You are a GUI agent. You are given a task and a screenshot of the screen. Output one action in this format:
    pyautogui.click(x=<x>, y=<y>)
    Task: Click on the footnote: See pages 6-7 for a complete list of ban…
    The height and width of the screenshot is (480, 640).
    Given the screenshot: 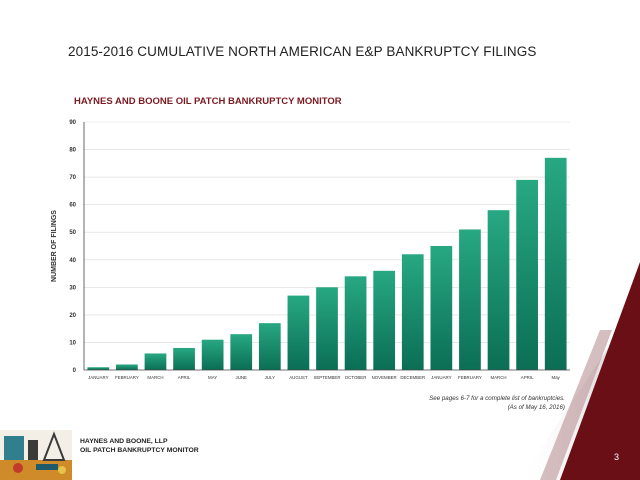 What is the action you would take?
    pyautogui.click(x=497, y=403)
    